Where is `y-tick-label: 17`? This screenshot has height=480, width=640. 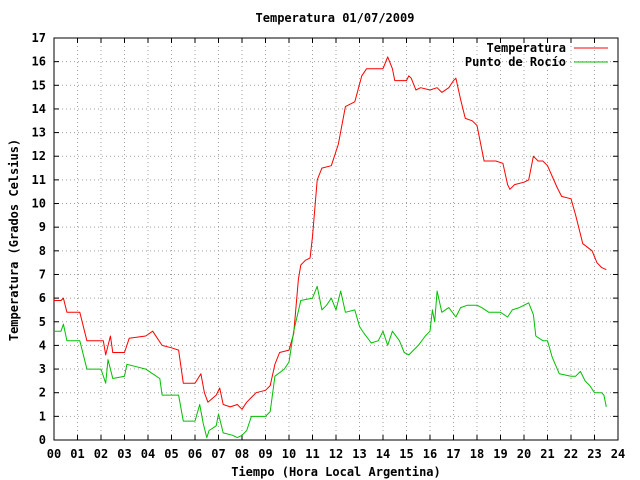 y-tick-label: 17 is located at coordinates (39, 38).